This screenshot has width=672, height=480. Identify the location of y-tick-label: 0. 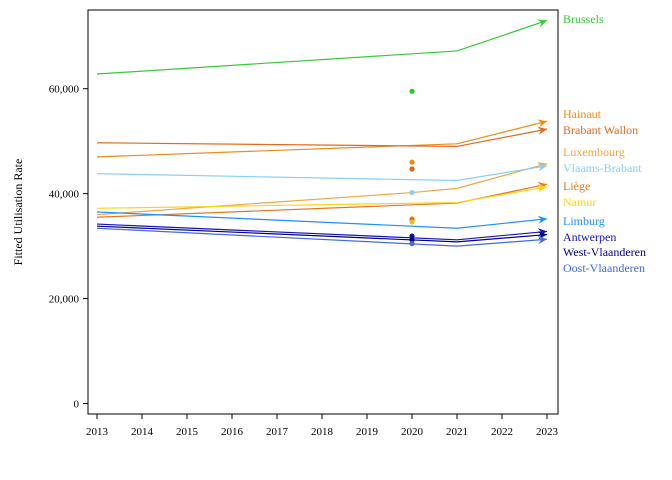
(77, 405).